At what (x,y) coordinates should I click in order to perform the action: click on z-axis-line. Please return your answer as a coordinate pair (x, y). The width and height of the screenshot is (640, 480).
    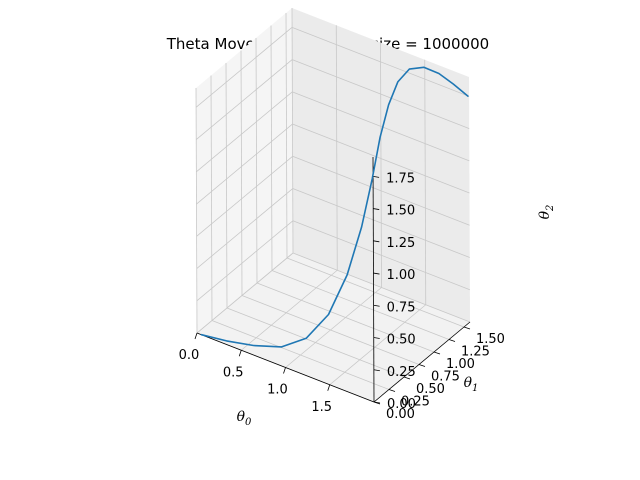
    Looking at the image, I should click on (373, 279).